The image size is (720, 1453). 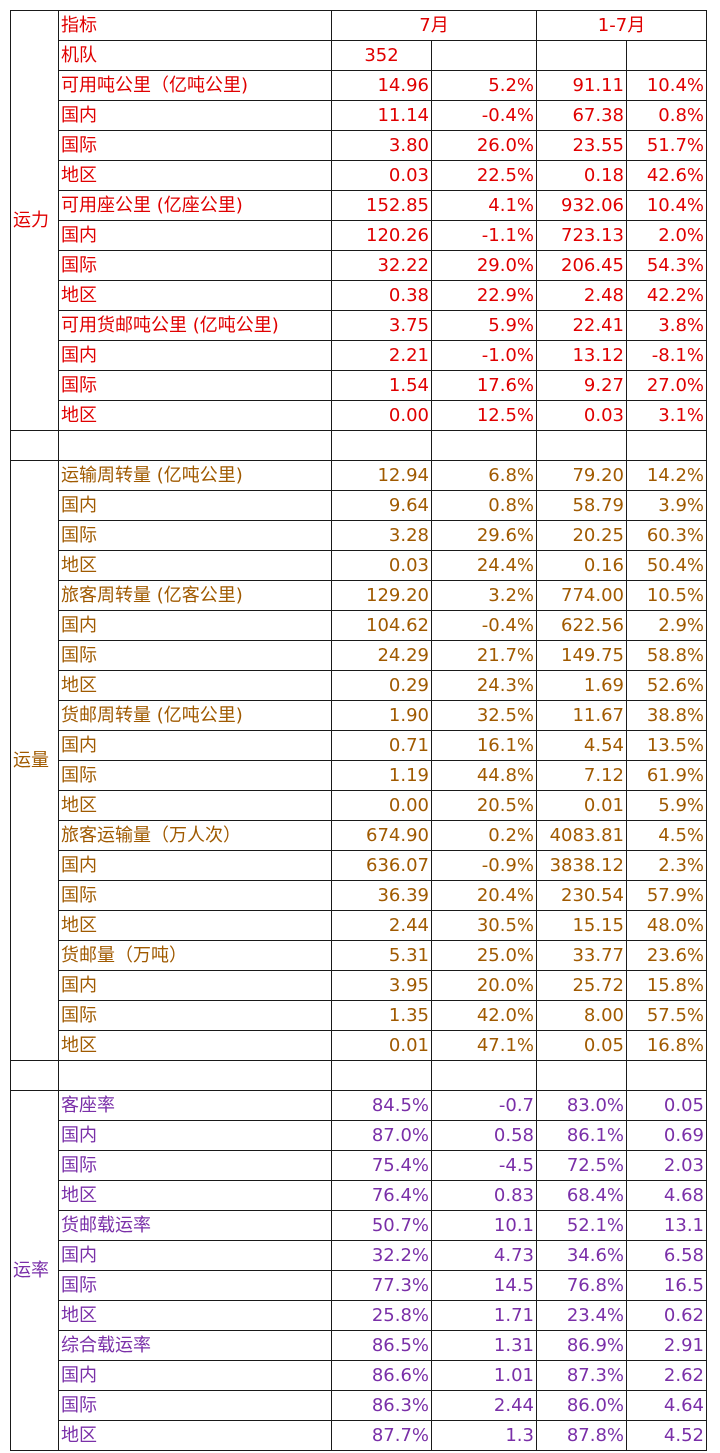 I want to click on month-change: 12.5%, so click(x=484, y=415).